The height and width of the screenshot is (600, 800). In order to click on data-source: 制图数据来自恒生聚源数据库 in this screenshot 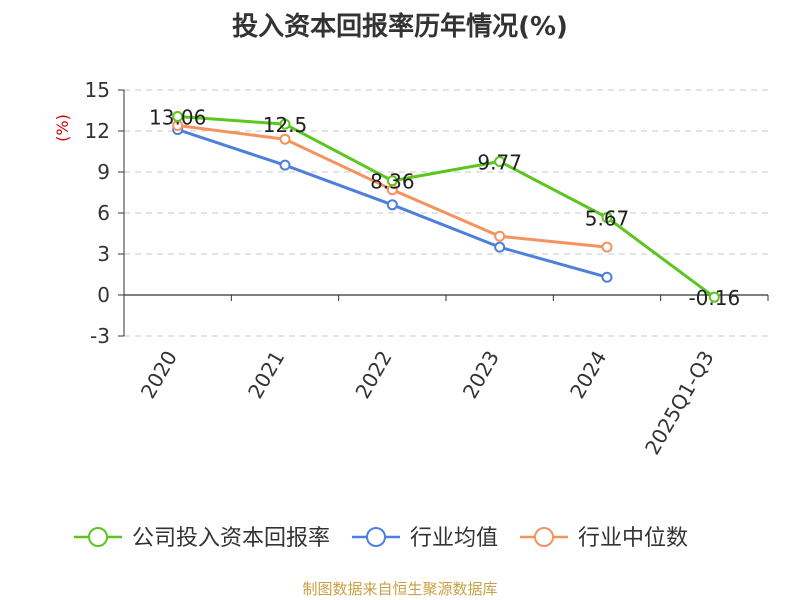, I will do `click(400, 589)`.